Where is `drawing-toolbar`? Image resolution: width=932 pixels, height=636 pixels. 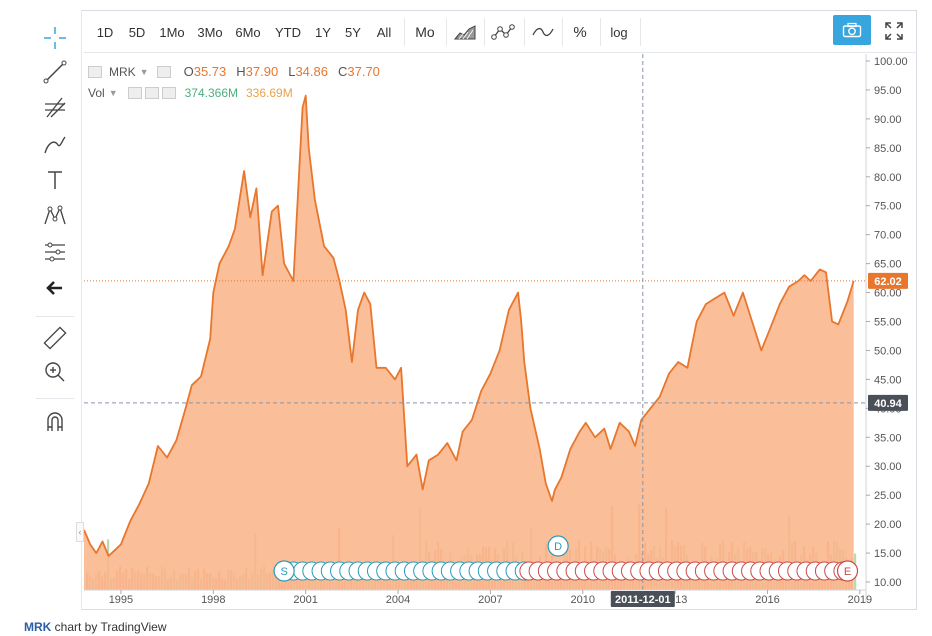
drawing-toolbar is located at coordinates (55, 310).